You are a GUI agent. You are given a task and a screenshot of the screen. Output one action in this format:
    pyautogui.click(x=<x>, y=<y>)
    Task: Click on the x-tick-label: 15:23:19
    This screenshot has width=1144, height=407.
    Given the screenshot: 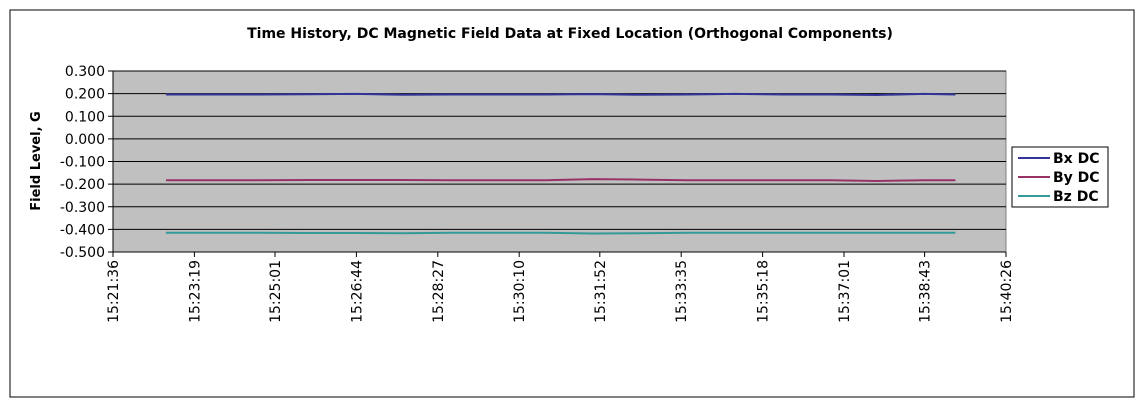 What is the action you would take?
    pyautogui.click(x=195, y=291)
    